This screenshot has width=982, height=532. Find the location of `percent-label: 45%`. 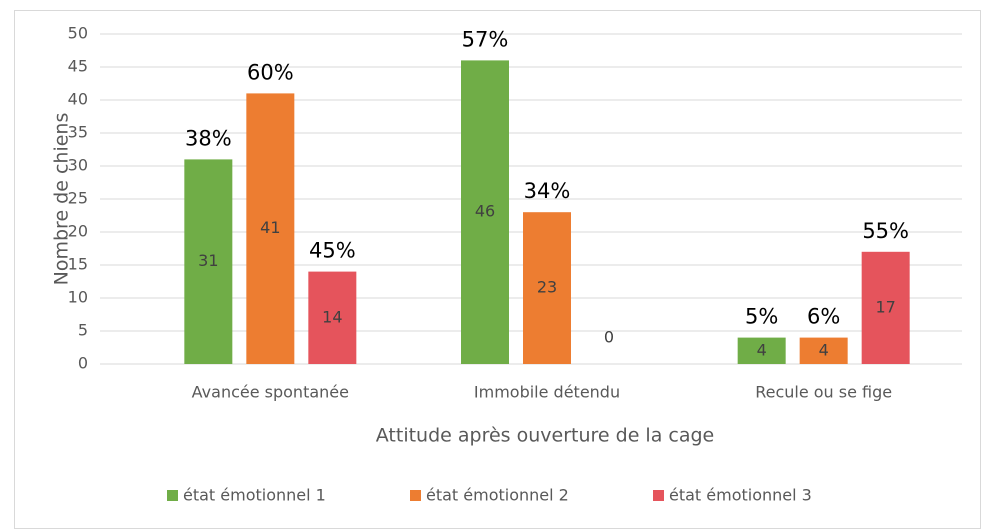

percent-label: 45% is located at coordinates (332, 251).